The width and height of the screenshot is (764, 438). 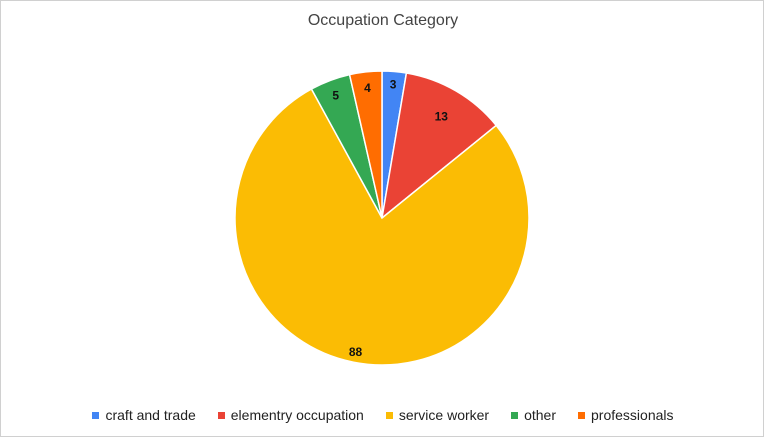 I want to click on slice-value-label: 4, so click(x=367, y=88).